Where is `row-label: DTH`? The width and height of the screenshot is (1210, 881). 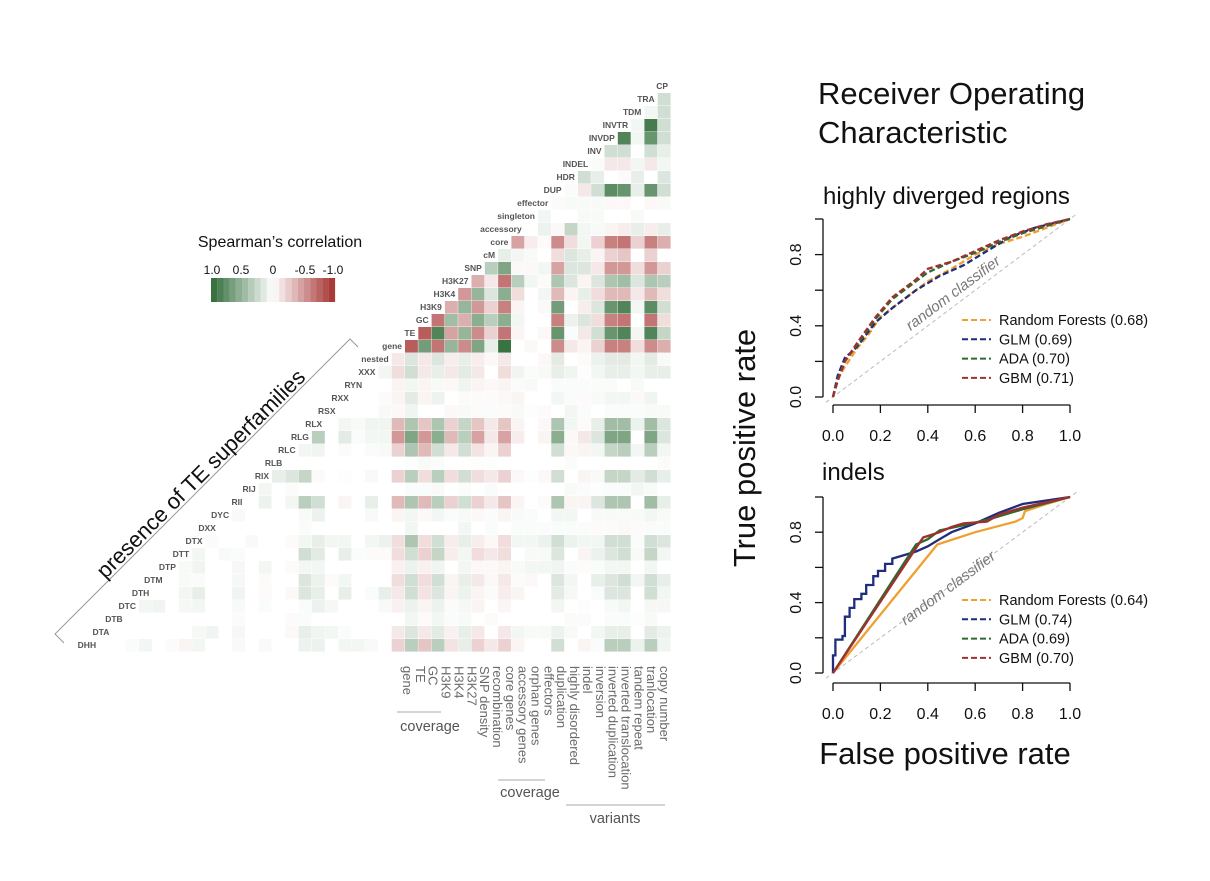 row-label: DTH is located at coordinates (140, 593).